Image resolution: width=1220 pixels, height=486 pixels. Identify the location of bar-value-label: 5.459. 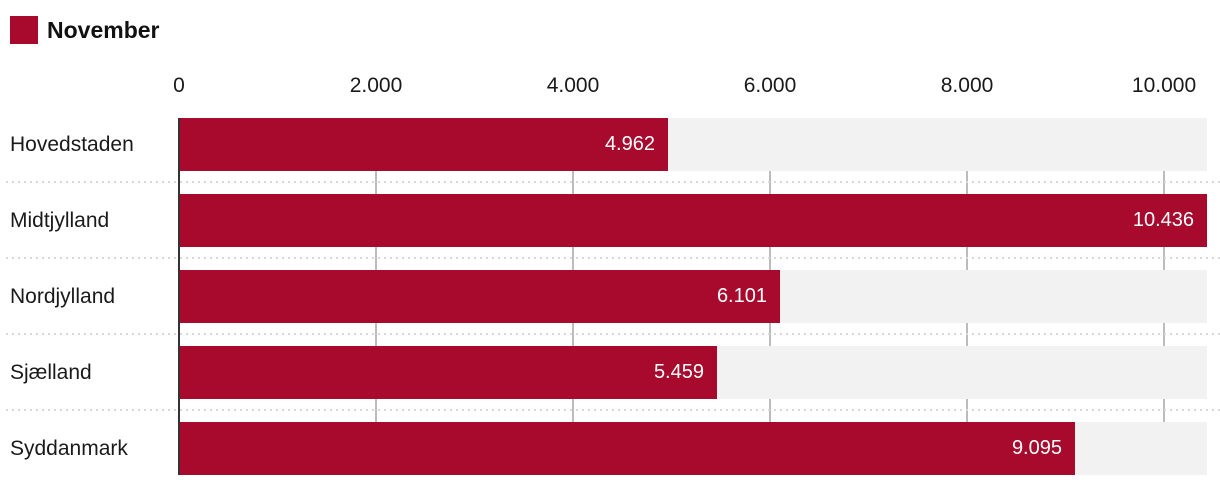
(678, 372).